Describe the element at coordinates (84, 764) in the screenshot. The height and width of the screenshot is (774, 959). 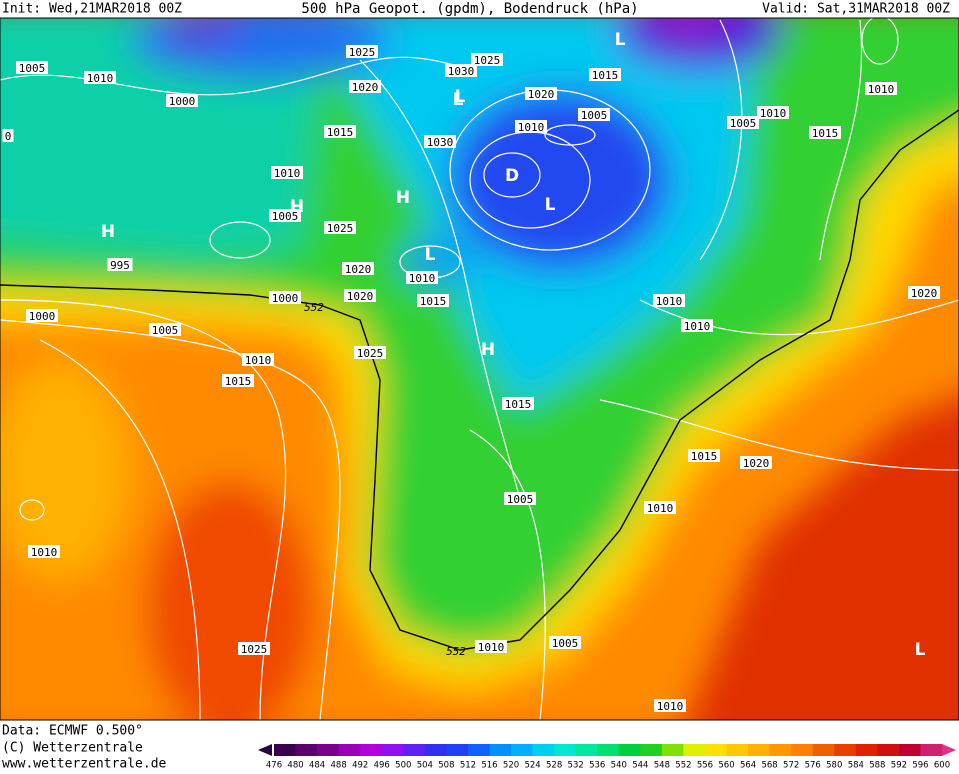
I see `website: www.wetterzentrale.de` at that location.